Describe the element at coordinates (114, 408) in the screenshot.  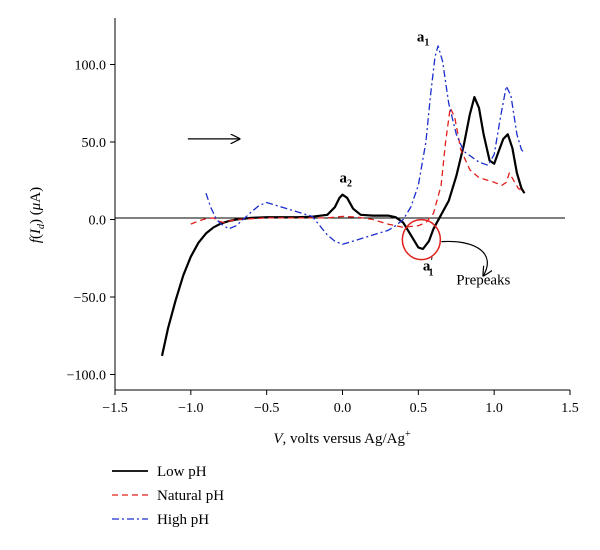
I see `x-tick-label: −1.5` at that location.